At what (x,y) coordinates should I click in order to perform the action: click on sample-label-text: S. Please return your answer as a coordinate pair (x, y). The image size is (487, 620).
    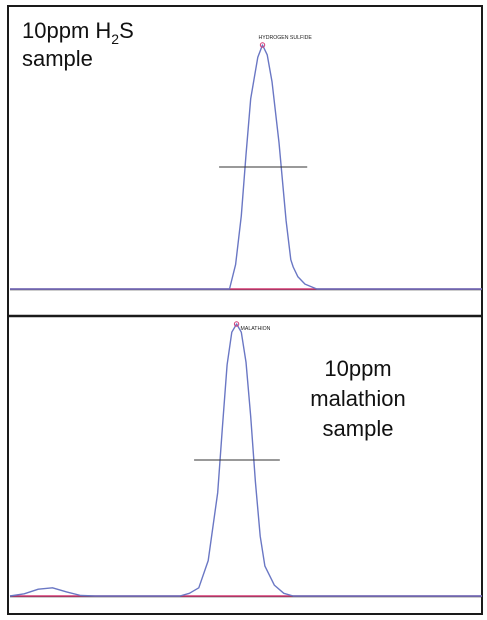
    Looking at the image, I should click on (126, 30).